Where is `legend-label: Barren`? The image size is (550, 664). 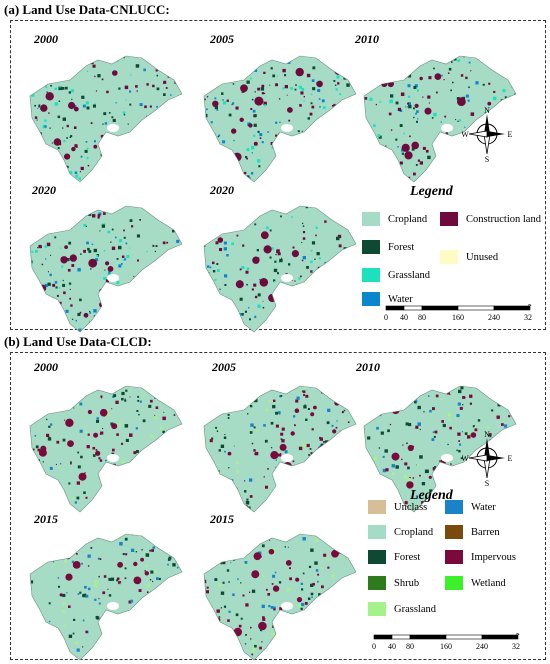
legend-label: Barren is located at coordinates (485, 532).